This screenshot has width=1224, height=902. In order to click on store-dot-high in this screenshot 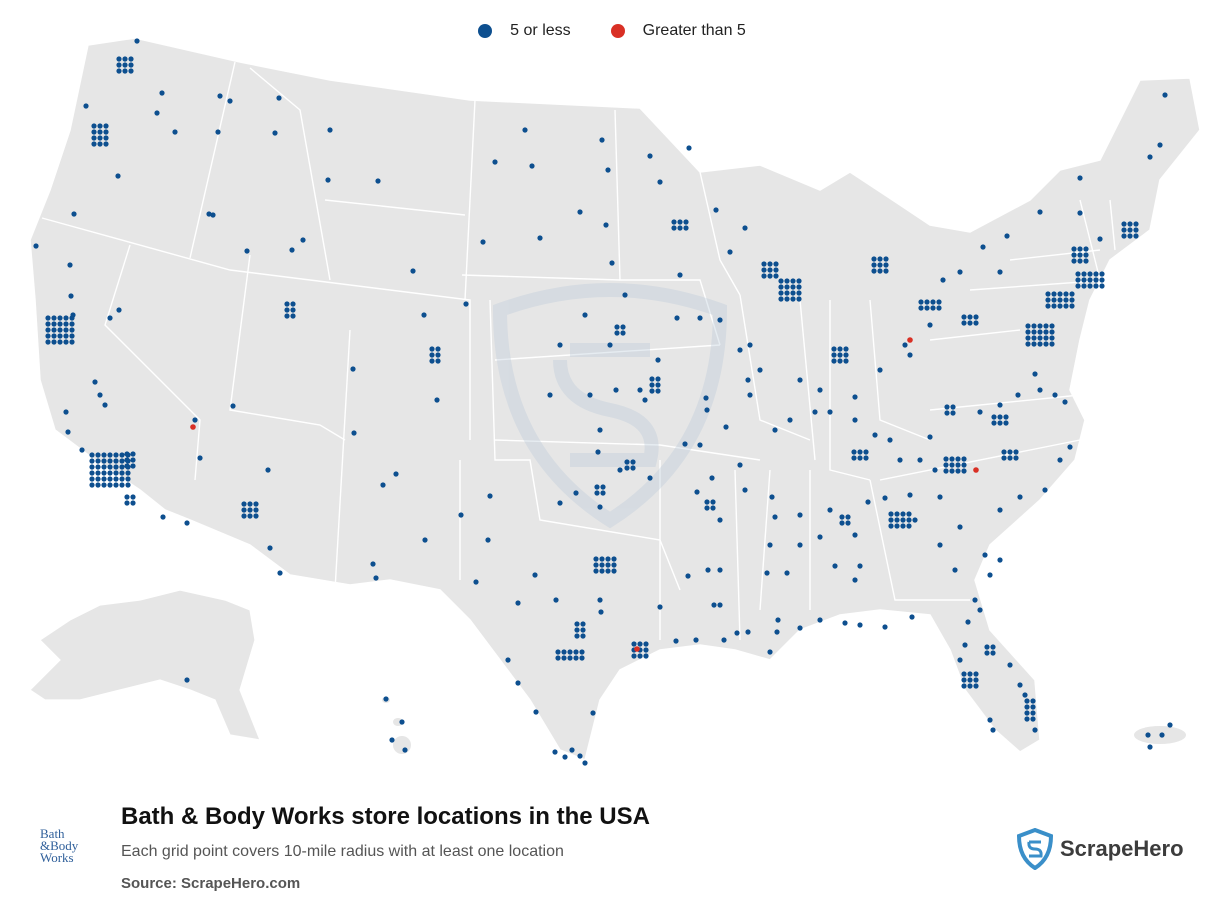, I will do `click(637, 649)`.